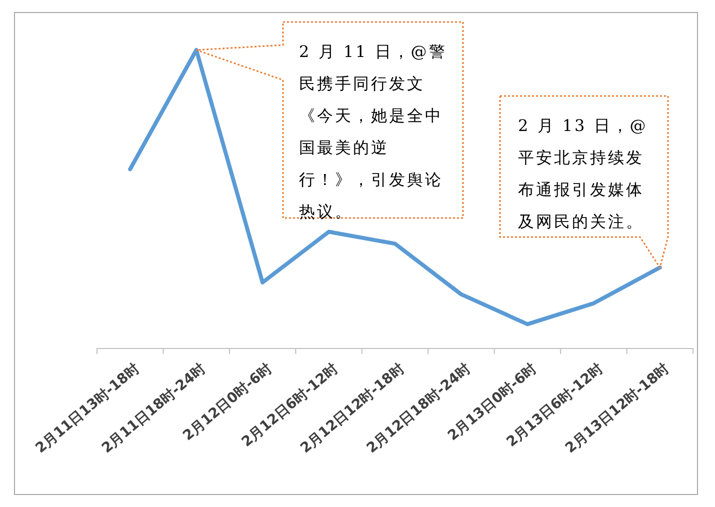 This screenshot has width=715, height=507. I want to click on annotation: 2 月 13 日，@平安北京持续发布通报引发媒体及网民的关注。, so click(583, 174).